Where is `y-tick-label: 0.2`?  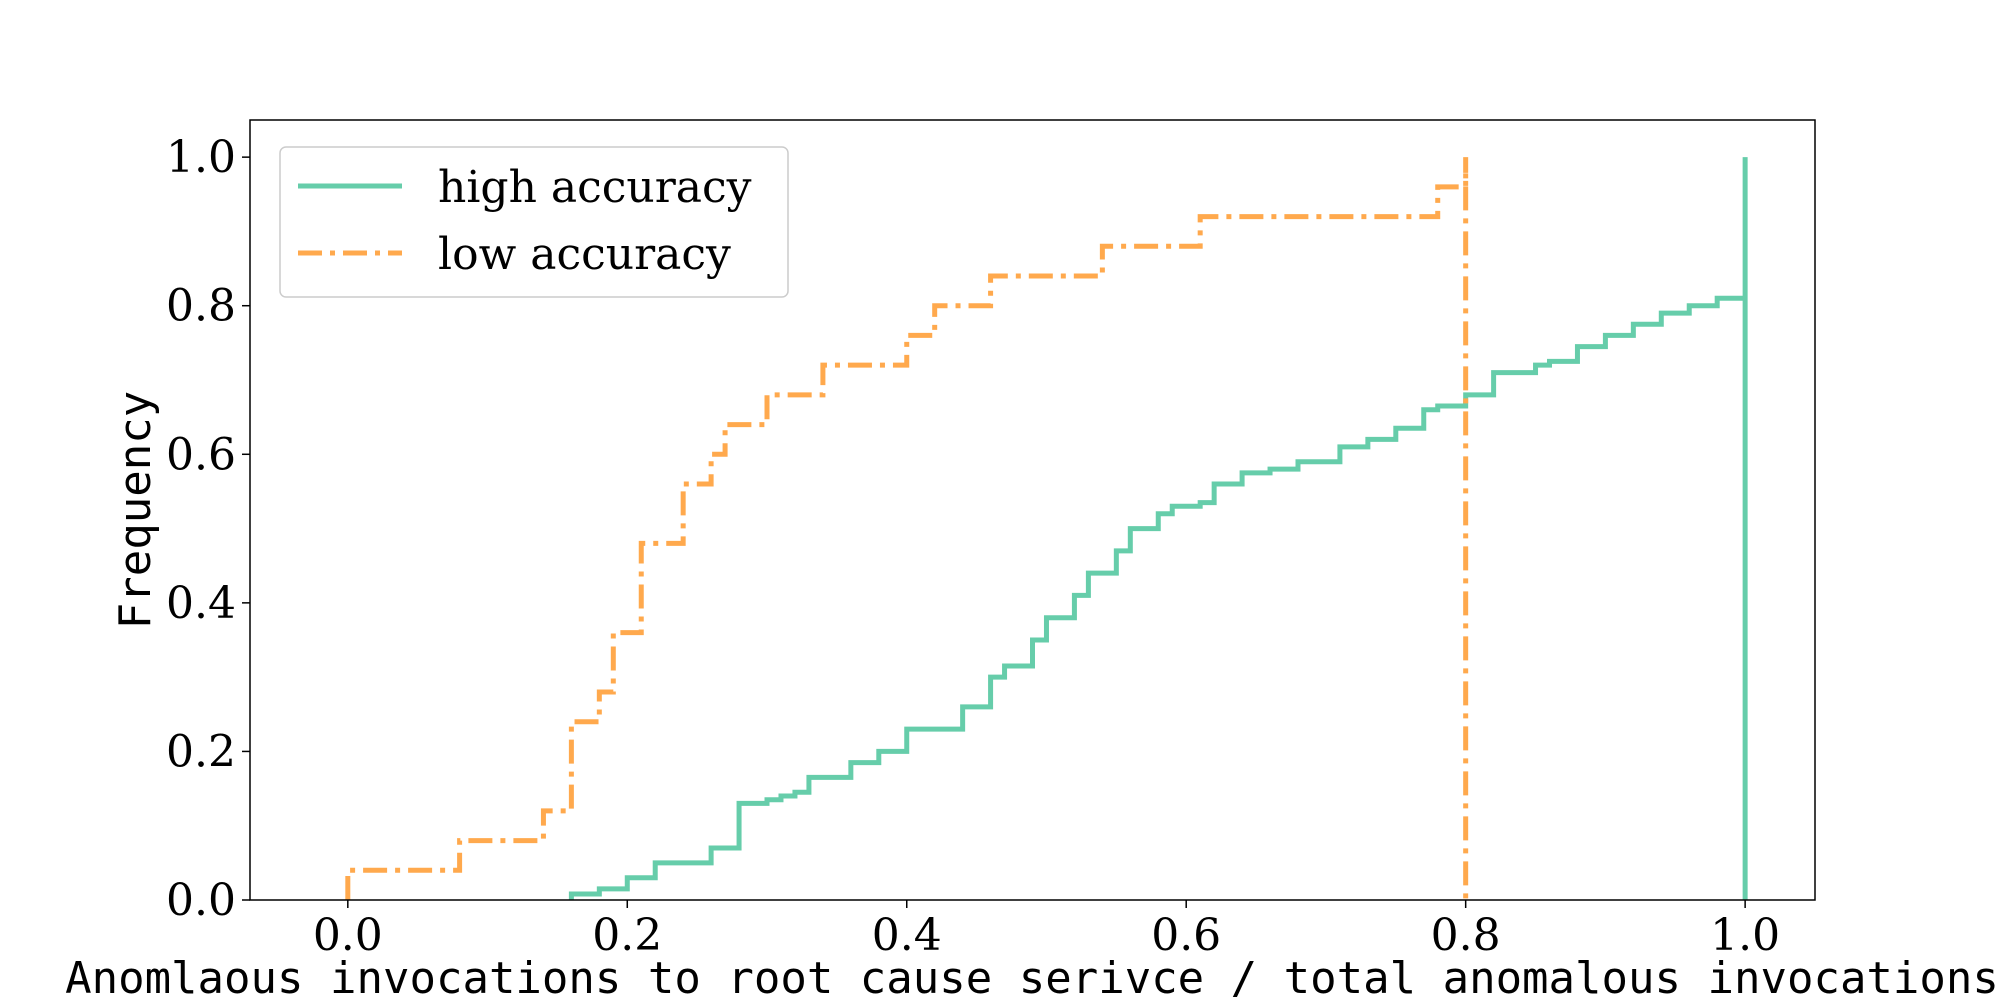
y-tick-label: 0.2 is located at coordinates (201, 751).